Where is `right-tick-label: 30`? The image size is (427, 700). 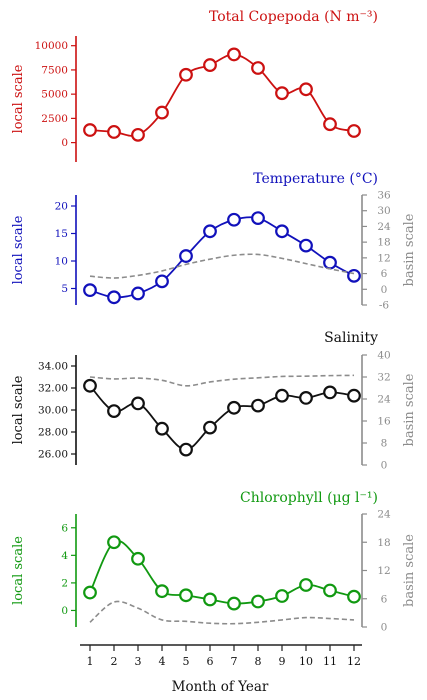
right-tick-label: 30 is located at coordinates (383, 211).